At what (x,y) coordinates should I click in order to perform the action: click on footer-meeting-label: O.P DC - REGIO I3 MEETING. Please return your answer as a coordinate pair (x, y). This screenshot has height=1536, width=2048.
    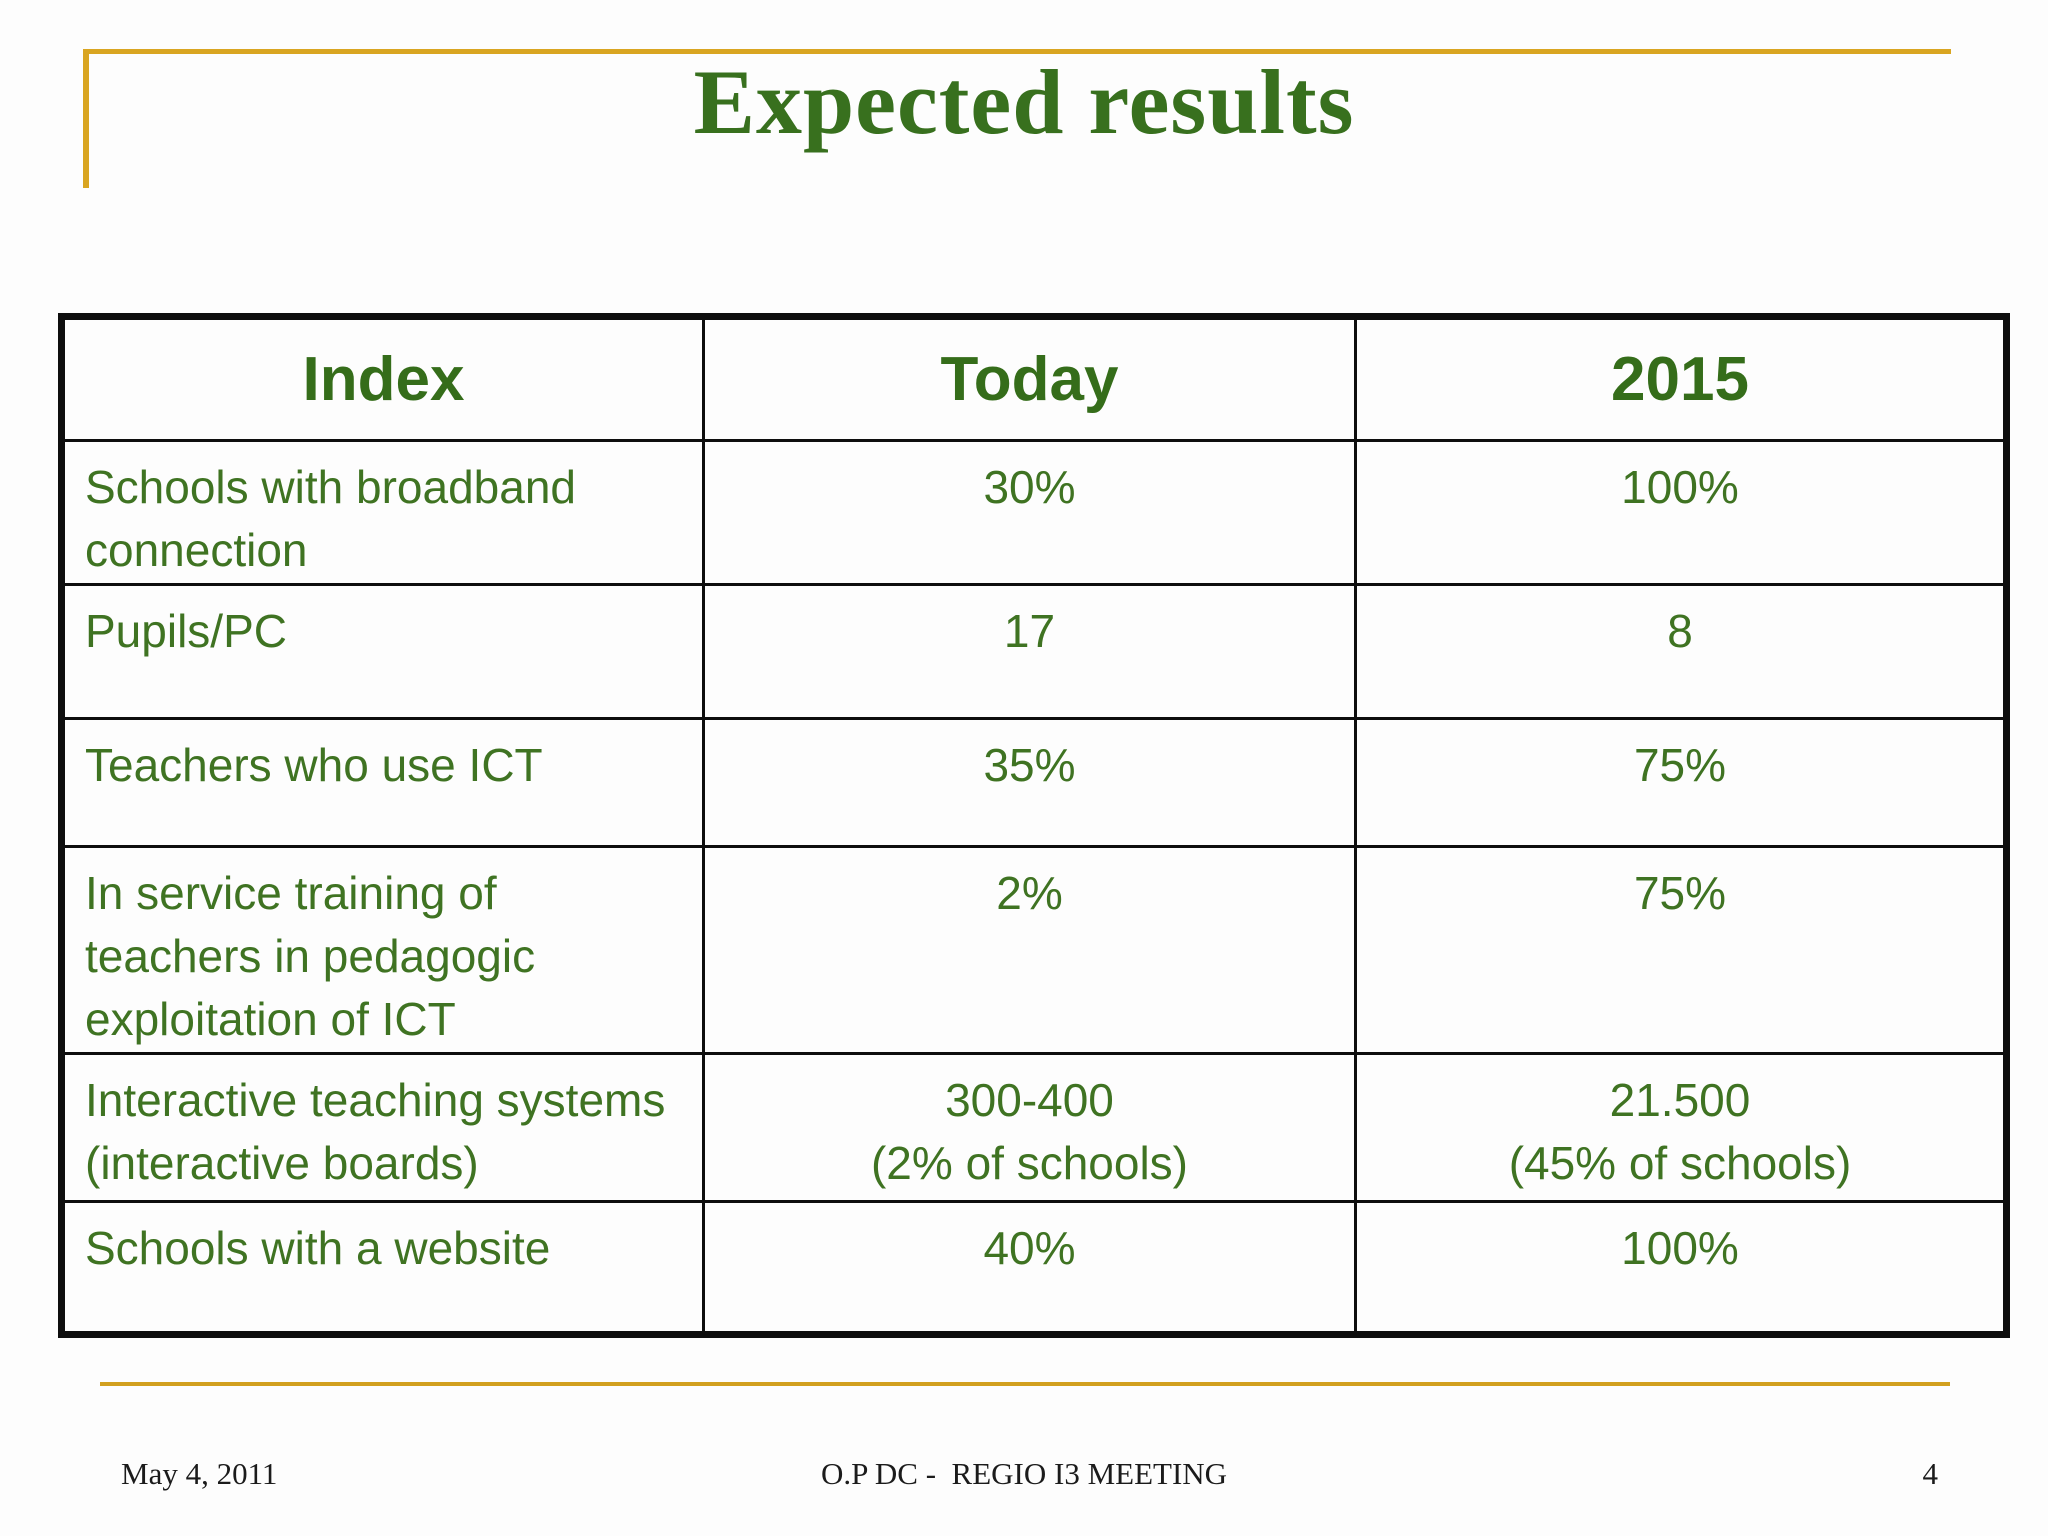
    Looking at the image, I should click on (1024, 1473).